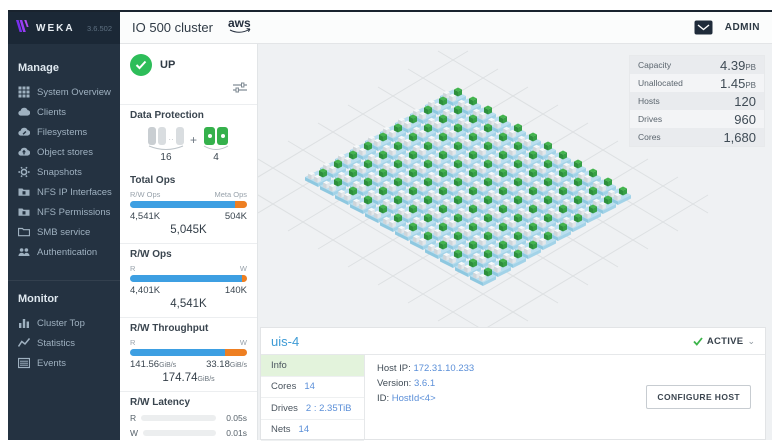 The image size is (780, 441). Describe the element at coordinates (132, 342) in the screenshot. I see `metric-left-label: R` at that location.